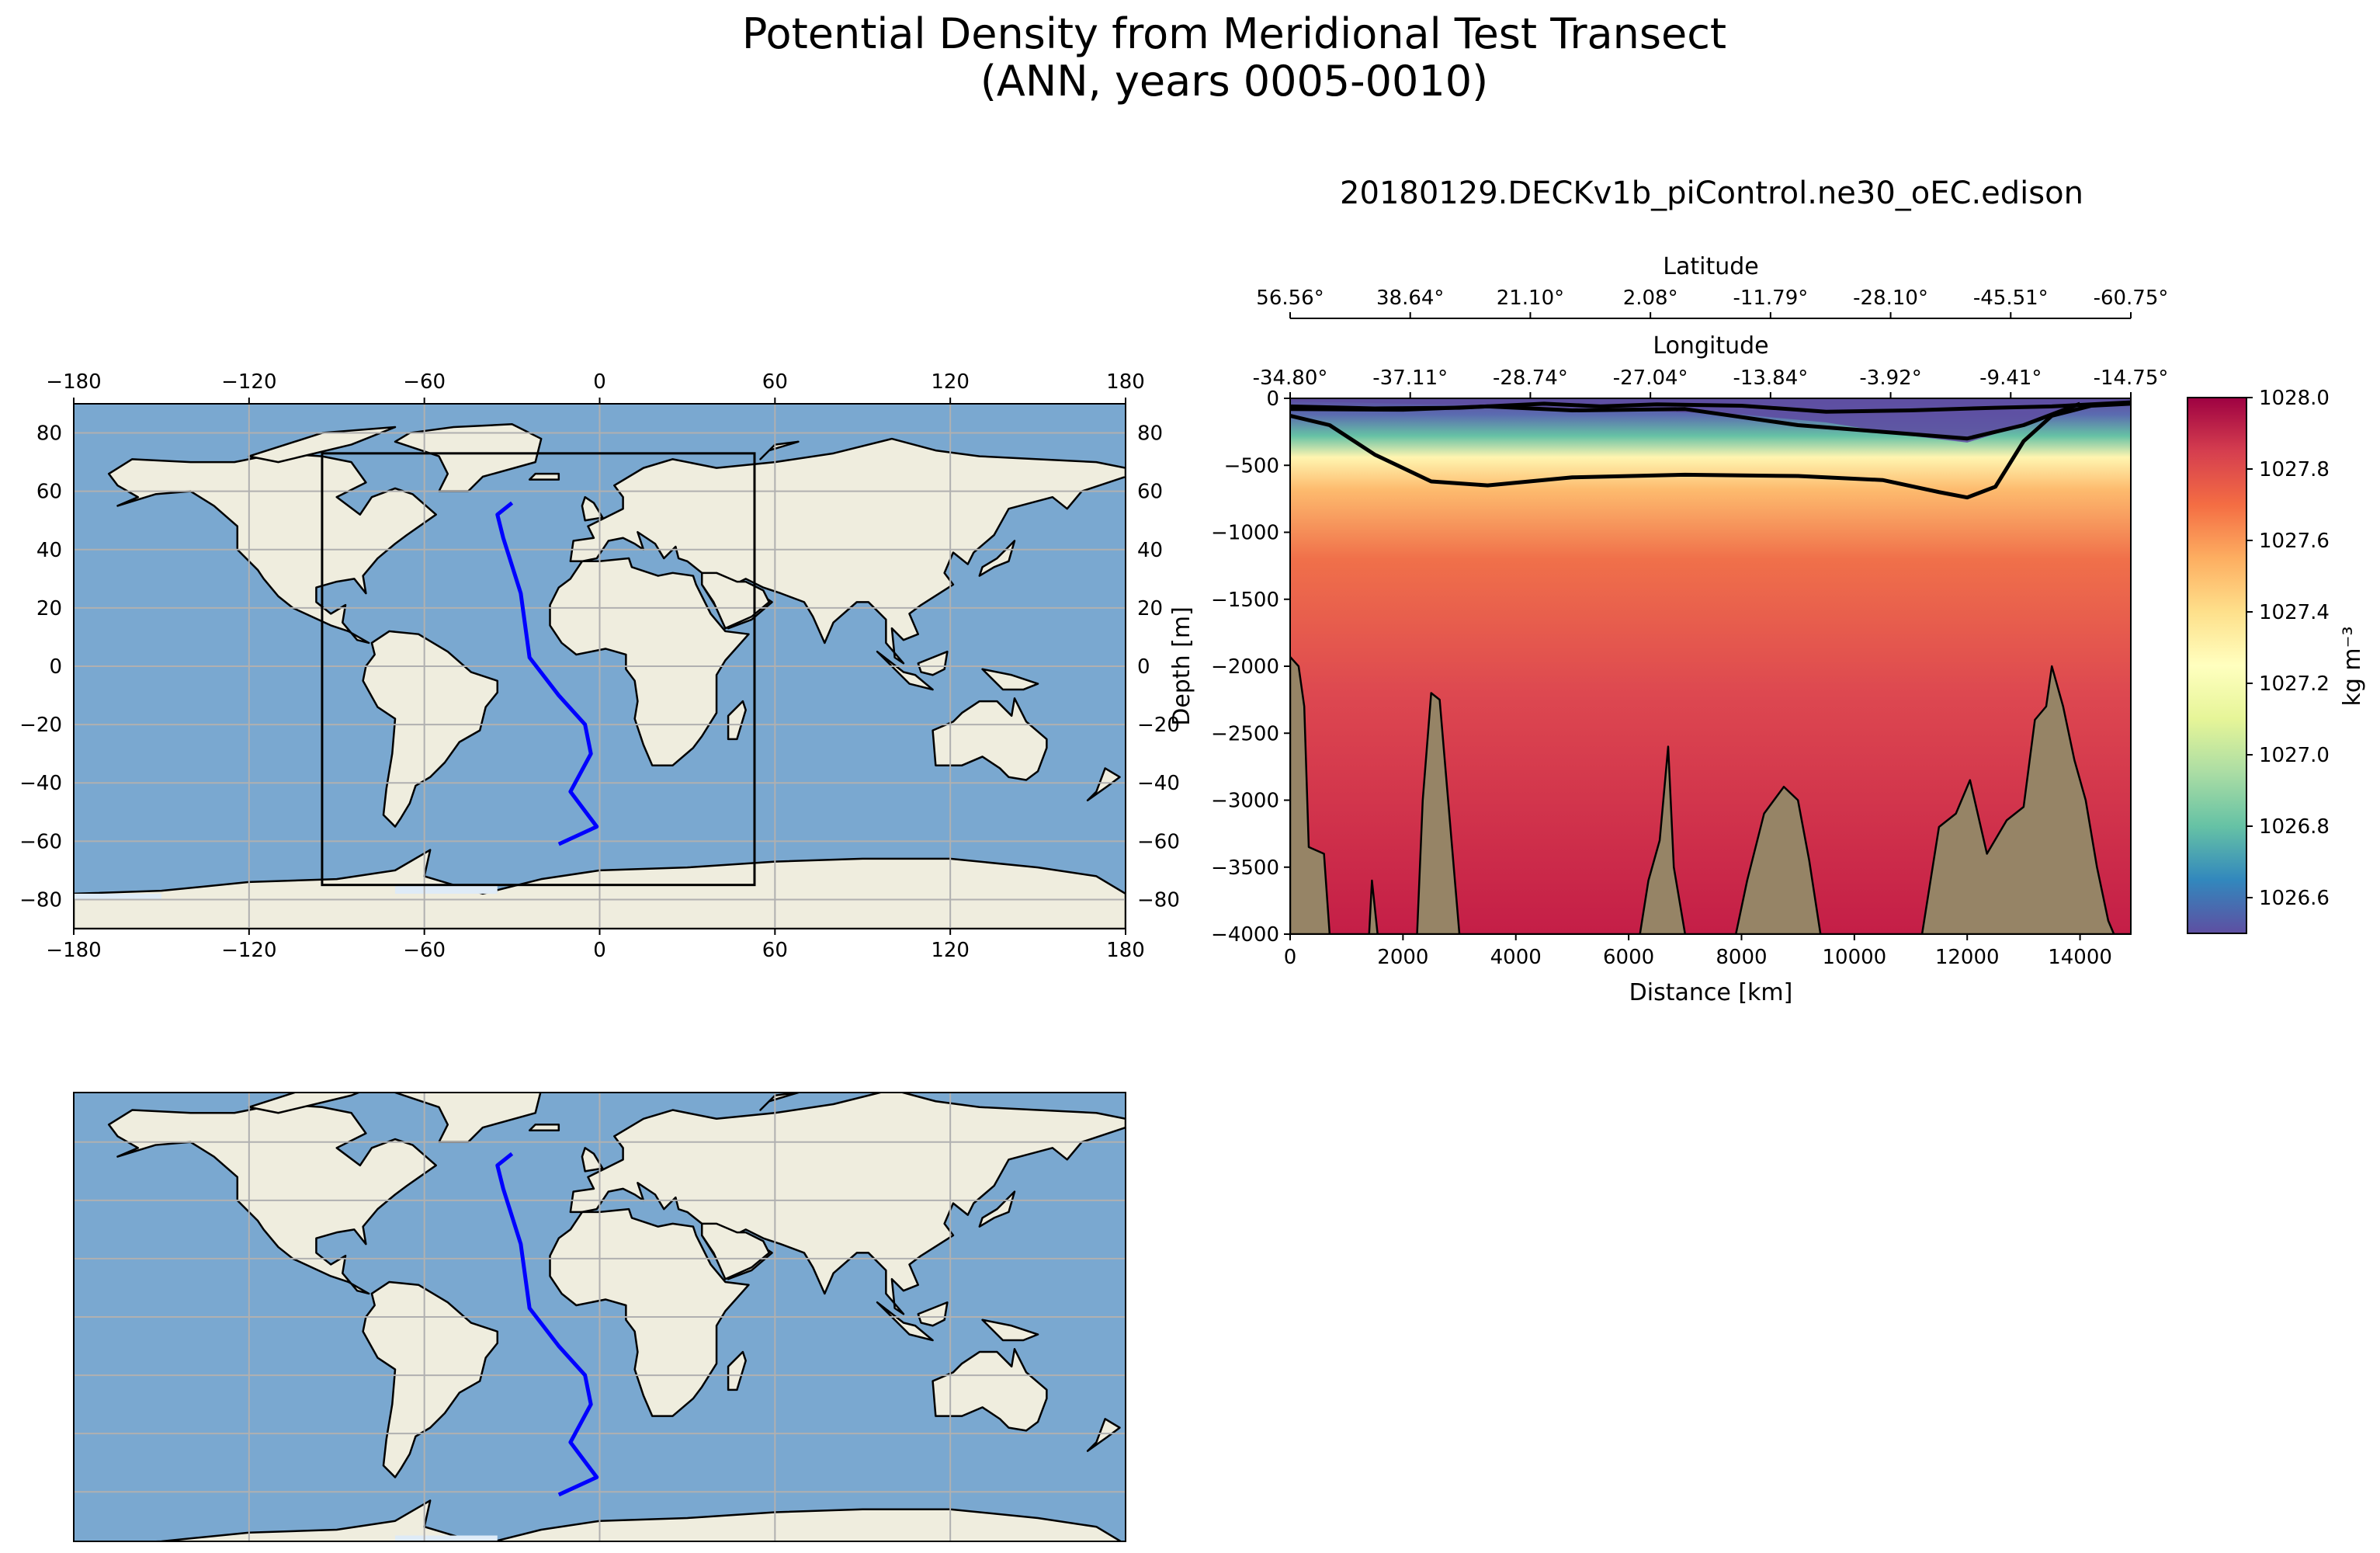  I want to click on x-tick-label: 6000, so click(1629, 957).